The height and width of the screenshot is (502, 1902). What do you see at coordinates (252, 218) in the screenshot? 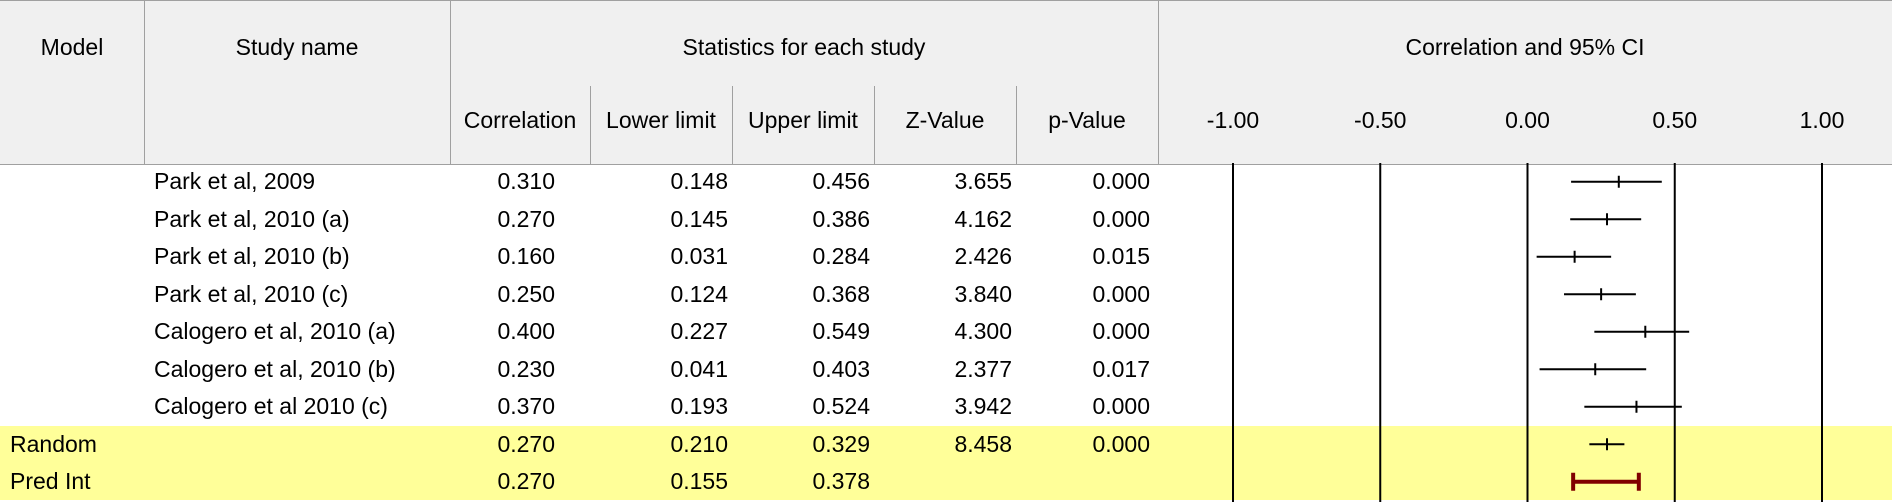
I see `study-name-cell: Park et al, 2010 (a)` at bounding box center [252, 218].